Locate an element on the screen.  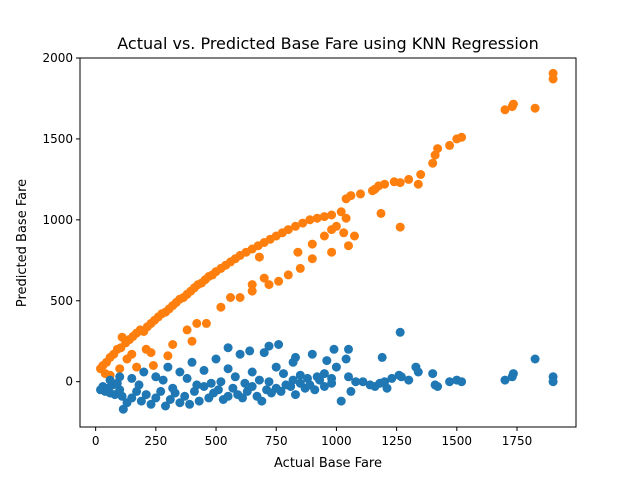
x-tick-label: 1500 is located at coordinates (457, 441).